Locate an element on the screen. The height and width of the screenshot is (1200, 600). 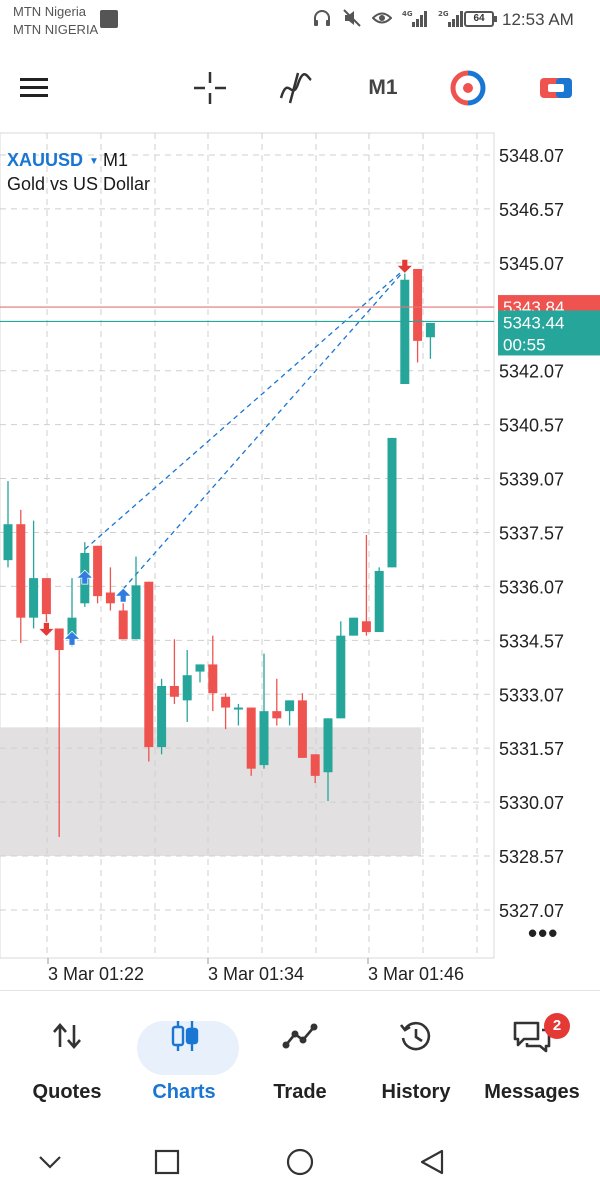
one-click-trading-button is located at coordinates (468, 88).